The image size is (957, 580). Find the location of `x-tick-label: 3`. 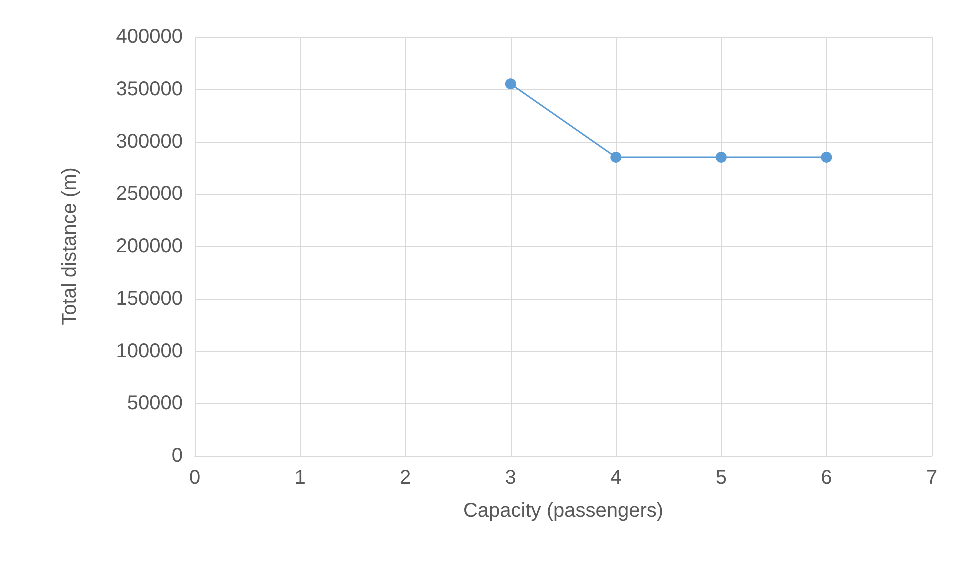

x-tick-label: 3 is located at coordinates (510, 478).